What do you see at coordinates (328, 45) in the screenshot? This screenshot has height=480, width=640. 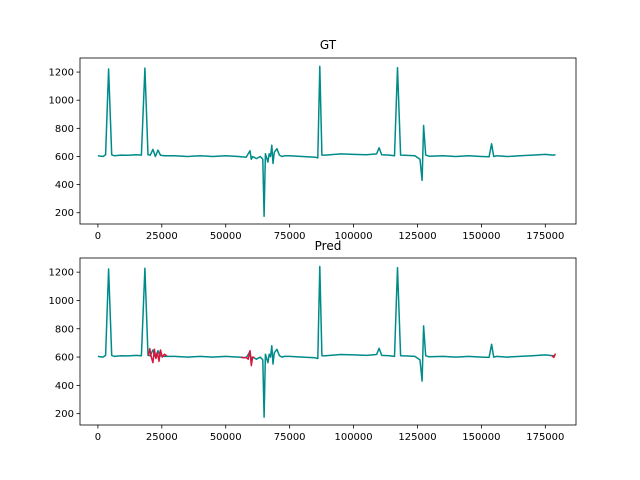 I see `chart-title: GT` at bounding box center [328, 45].